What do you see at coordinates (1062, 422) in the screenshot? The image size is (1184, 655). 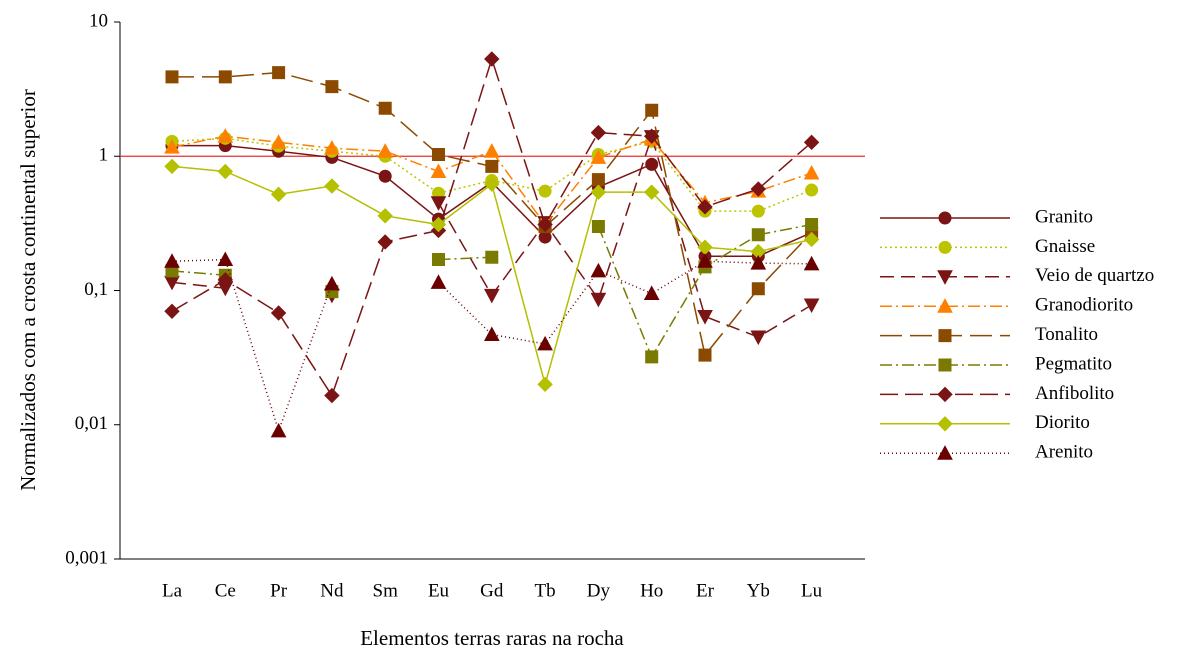 I see `legend-label: Diorito` at bounding box center [1062, 422].